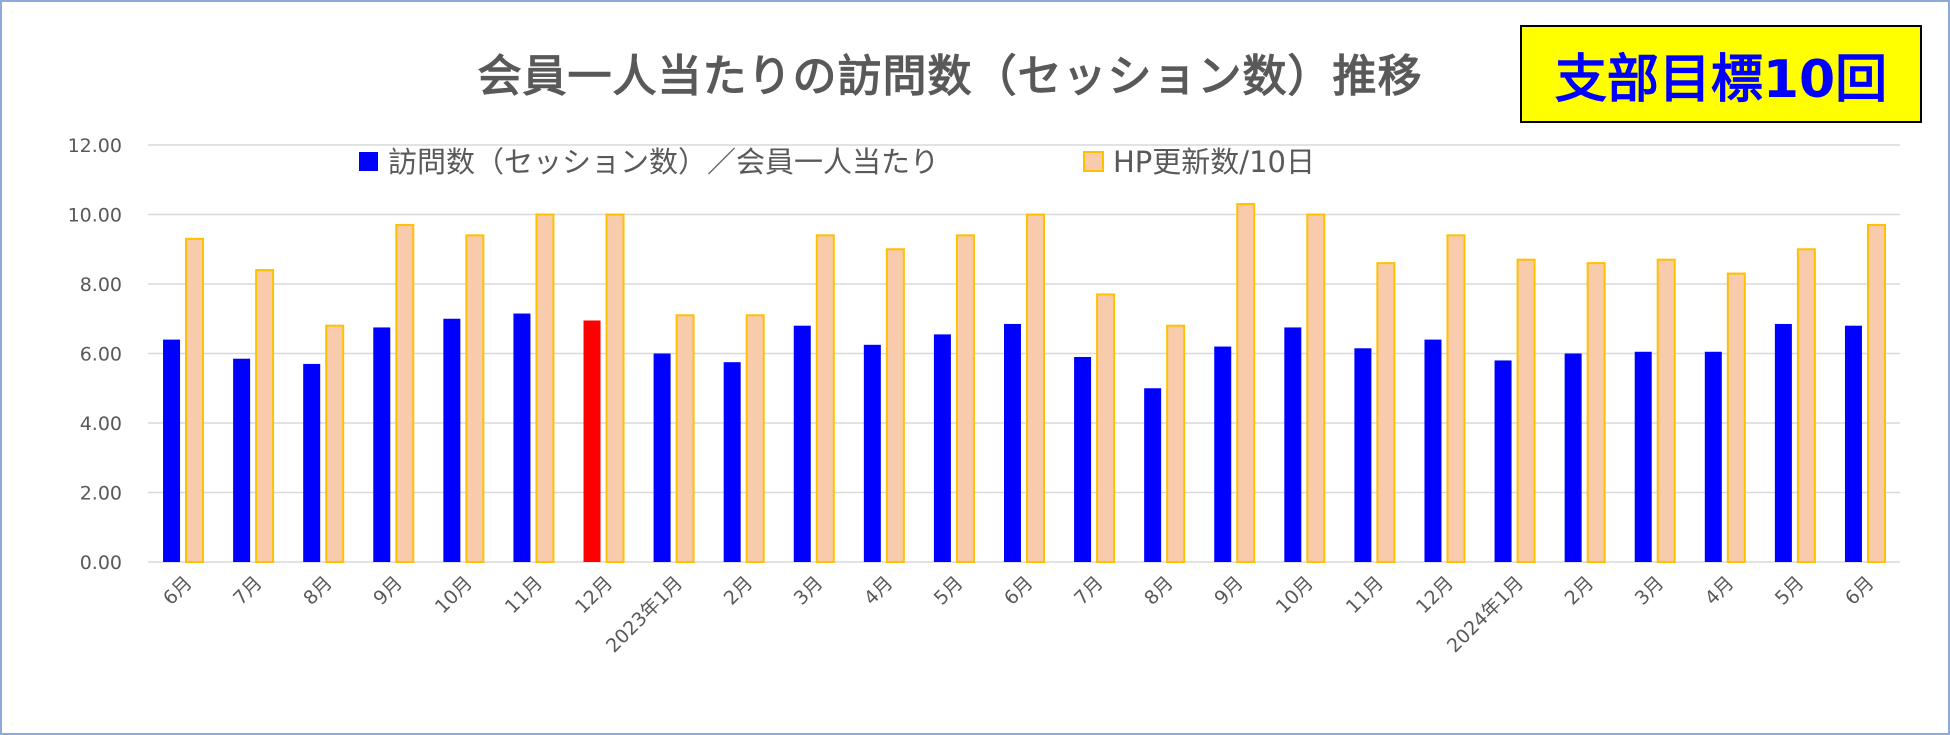  I want to click on y-tick-label: 2.00, so click(101, 494).